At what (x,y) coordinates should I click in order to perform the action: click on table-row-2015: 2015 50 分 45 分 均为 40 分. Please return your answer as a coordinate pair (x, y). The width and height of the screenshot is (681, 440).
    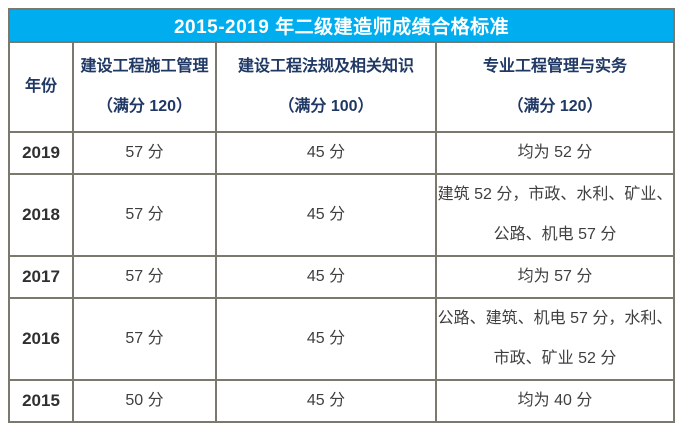
    Looking at the image, I should click on (342, 401).